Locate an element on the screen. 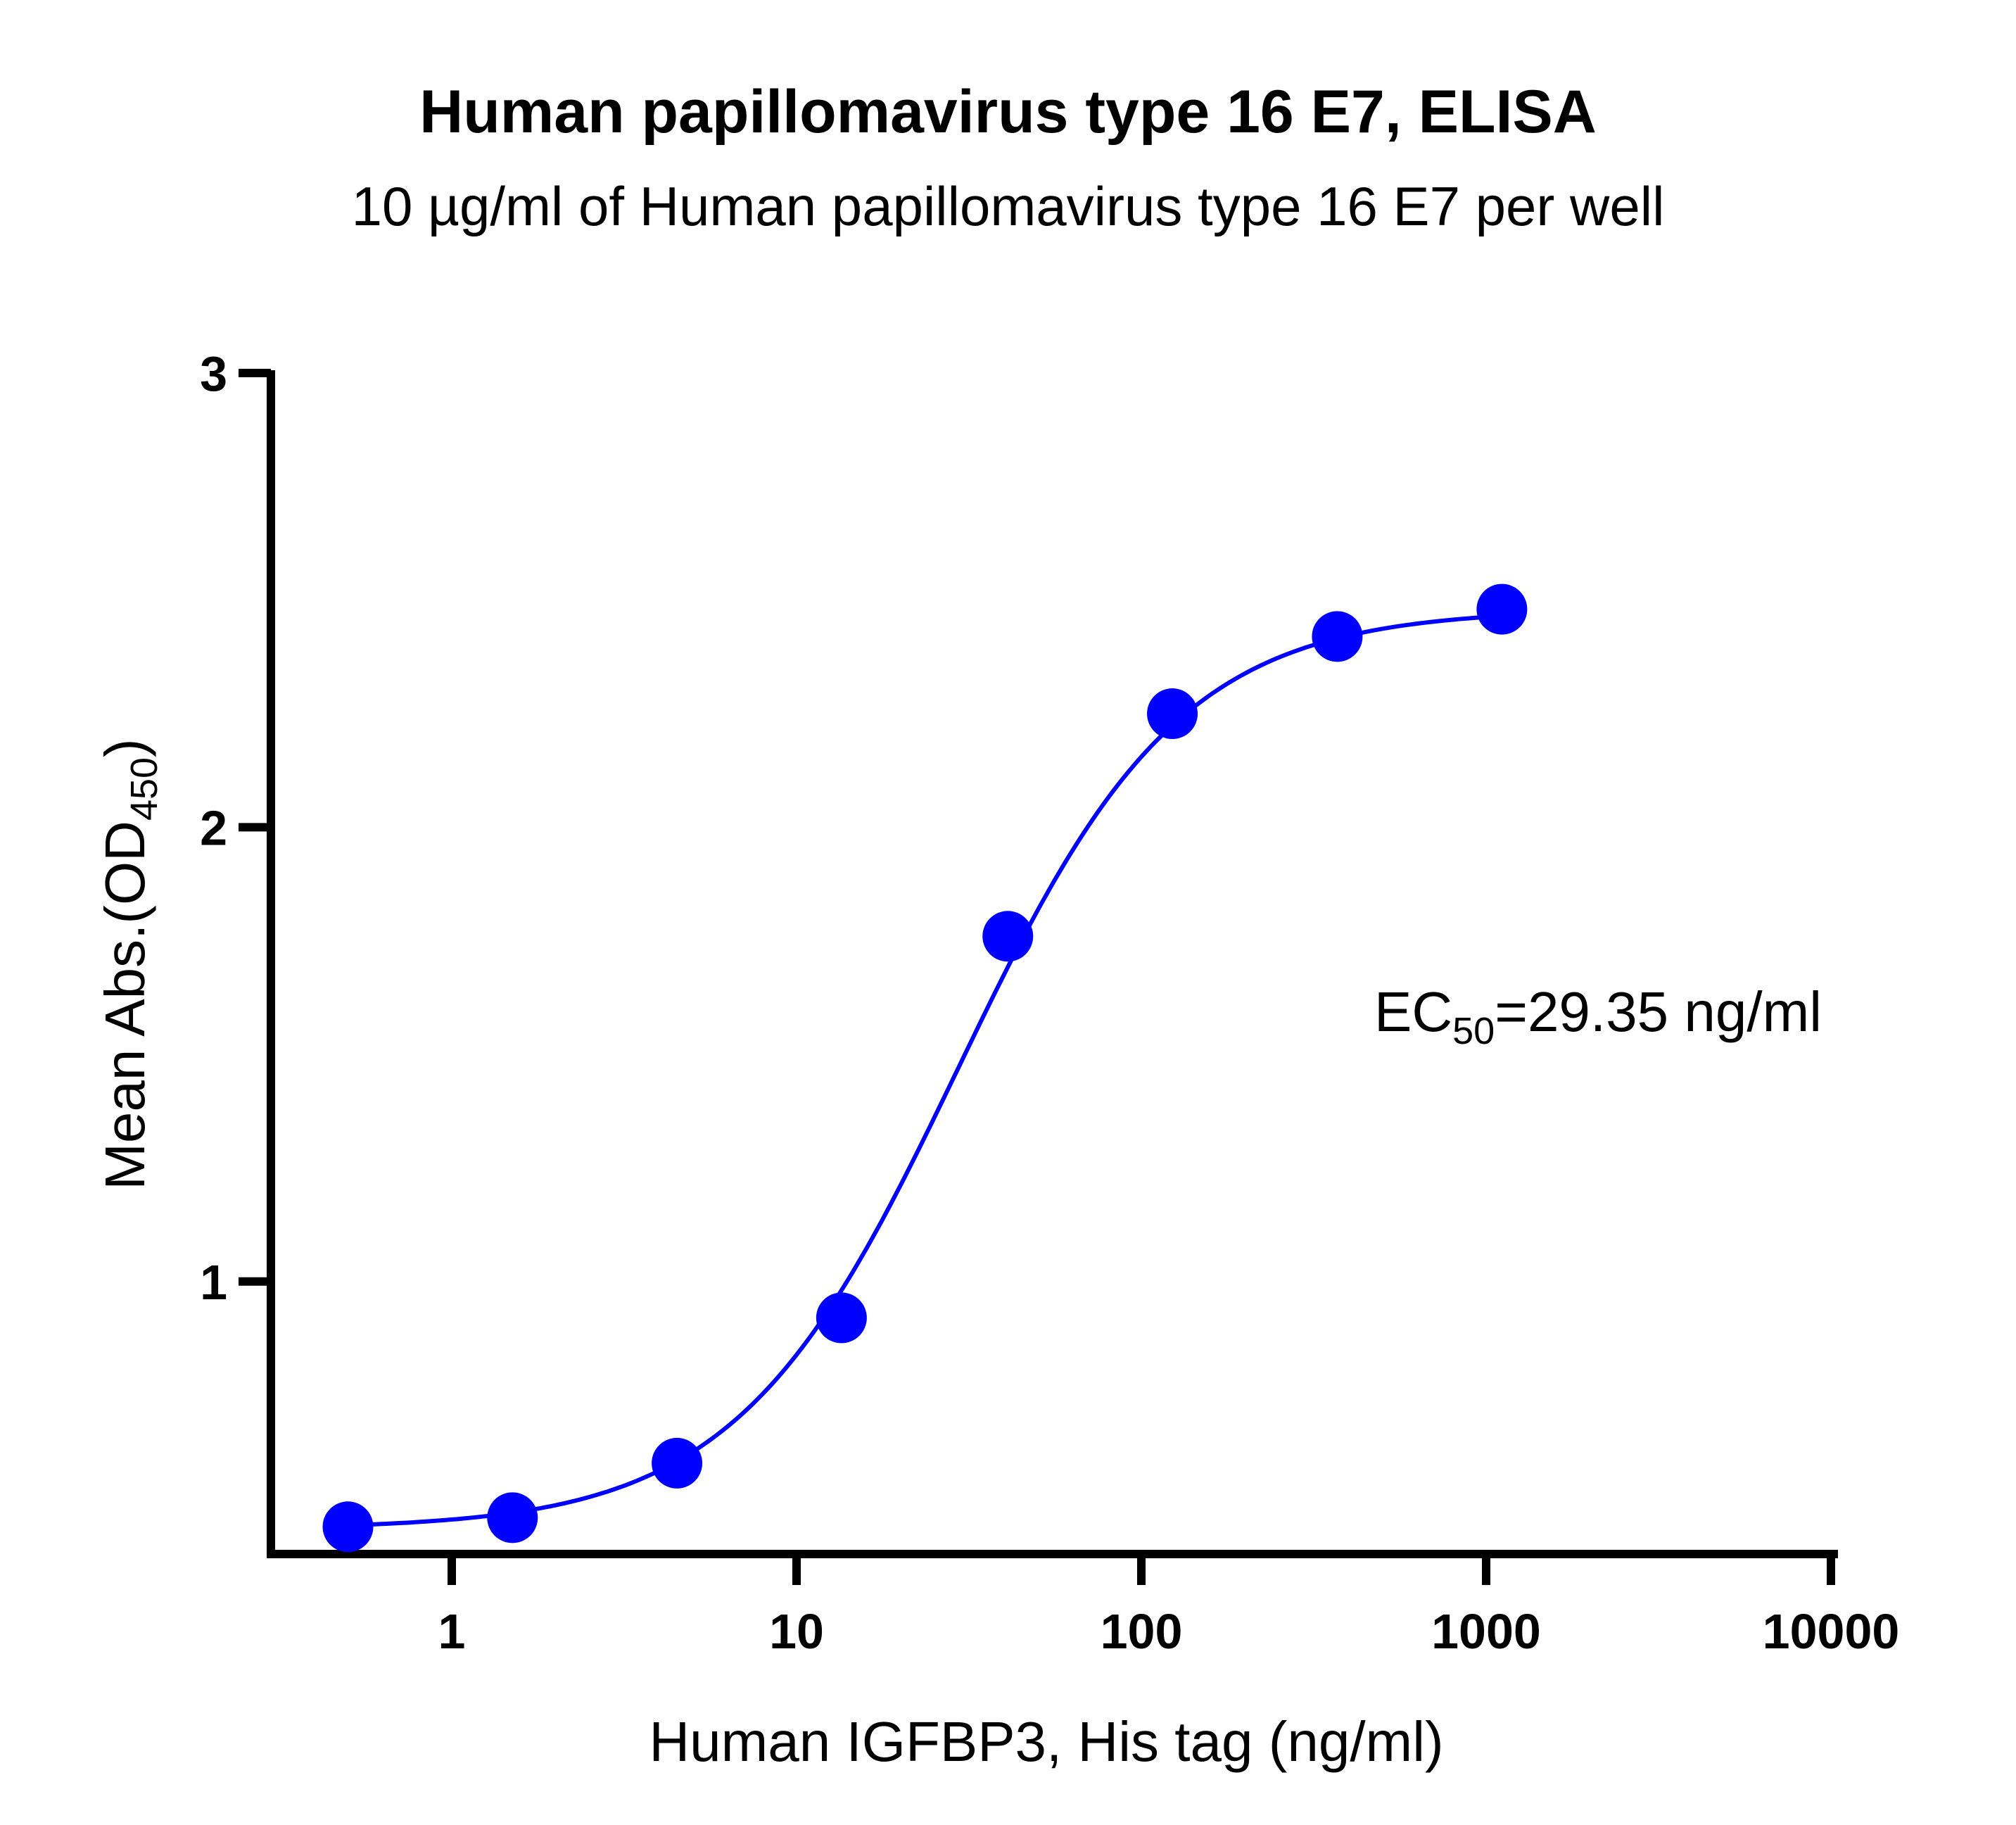 This screenshot has width=2016, height=1825. y-axis-label-main: Mean Abs.(OD is located at coordinates (125, 1005).